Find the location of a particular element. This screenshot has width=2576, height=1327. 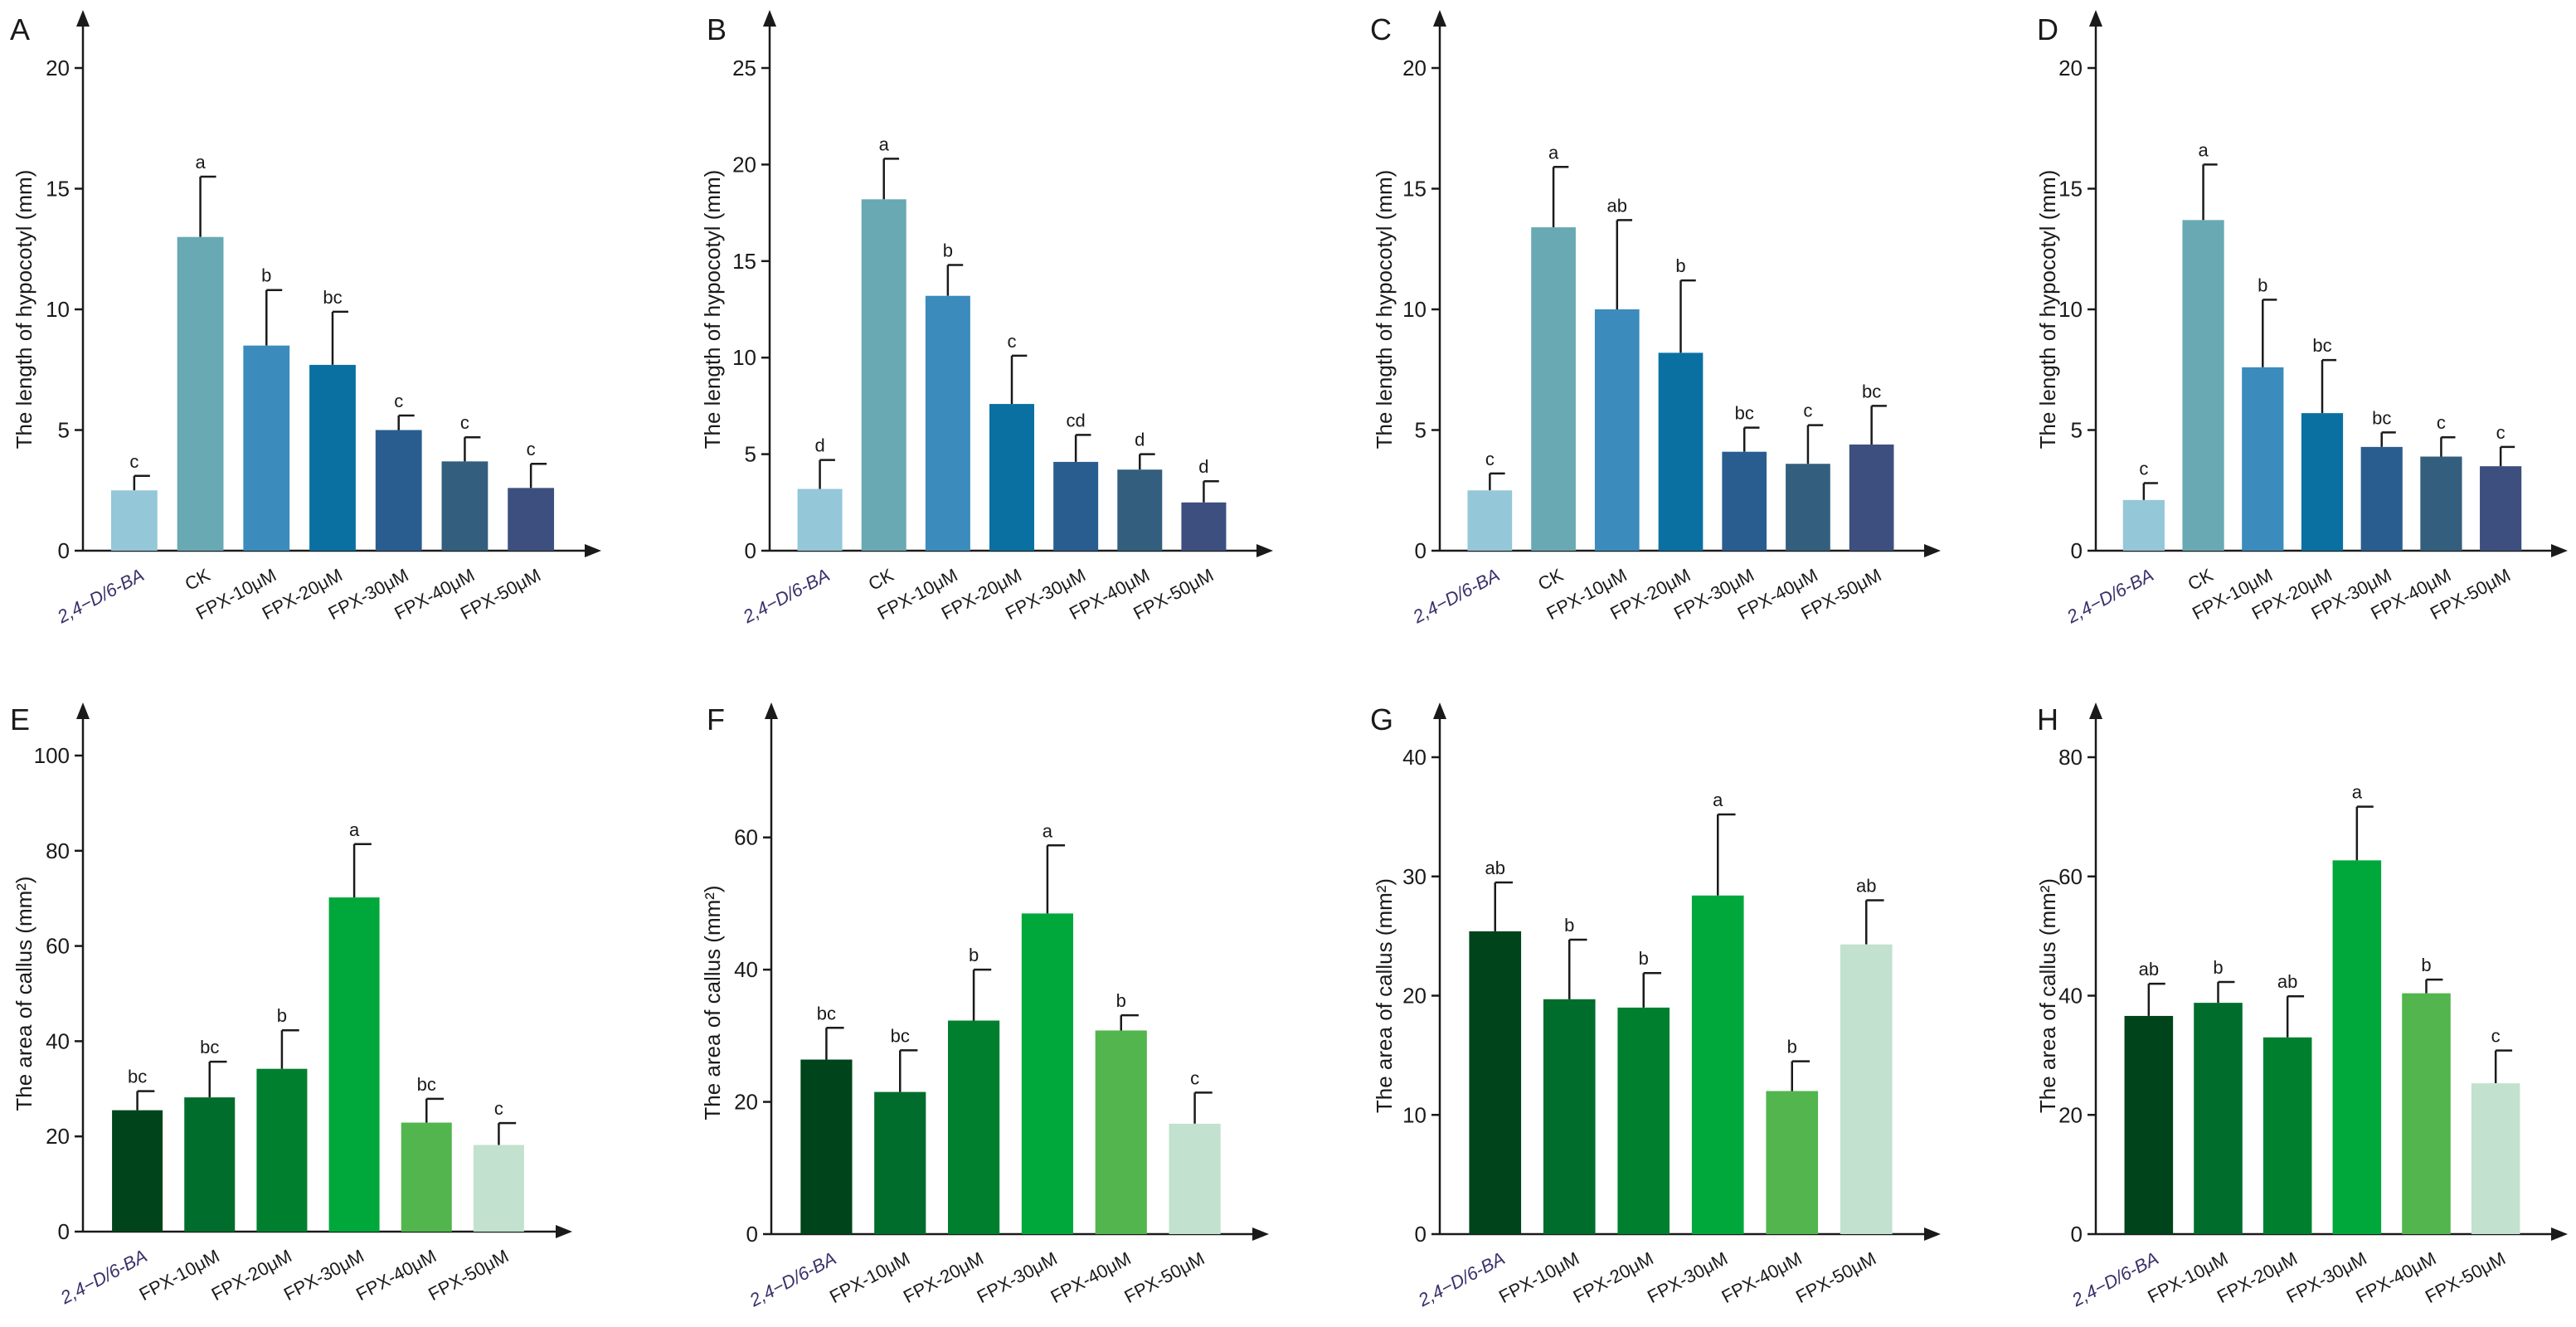

y-axis-label: The area of callus (mm²) is located at coordinates (24, 994).